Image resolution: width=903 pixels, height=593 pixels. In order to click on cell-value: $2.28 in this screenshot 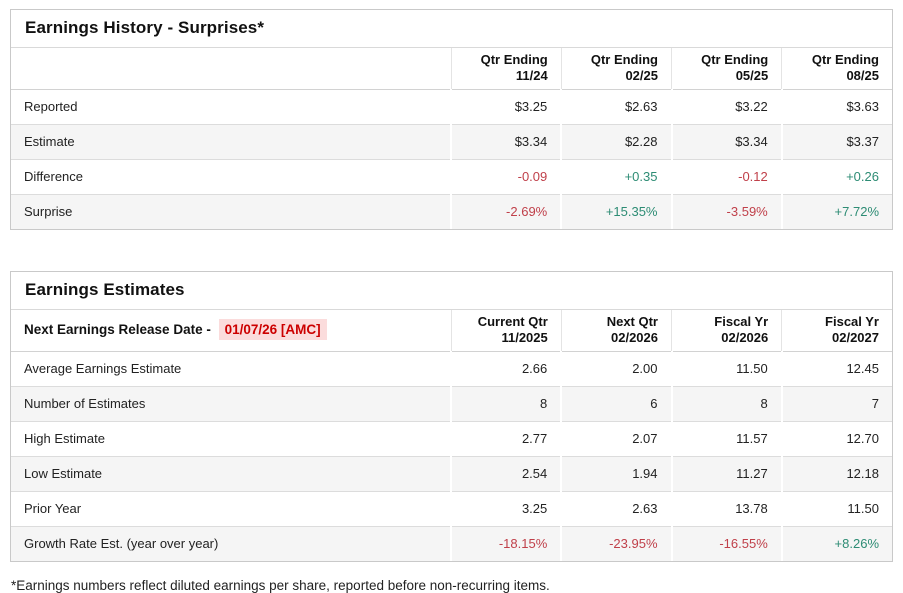, I will do `click(616, 142)`.